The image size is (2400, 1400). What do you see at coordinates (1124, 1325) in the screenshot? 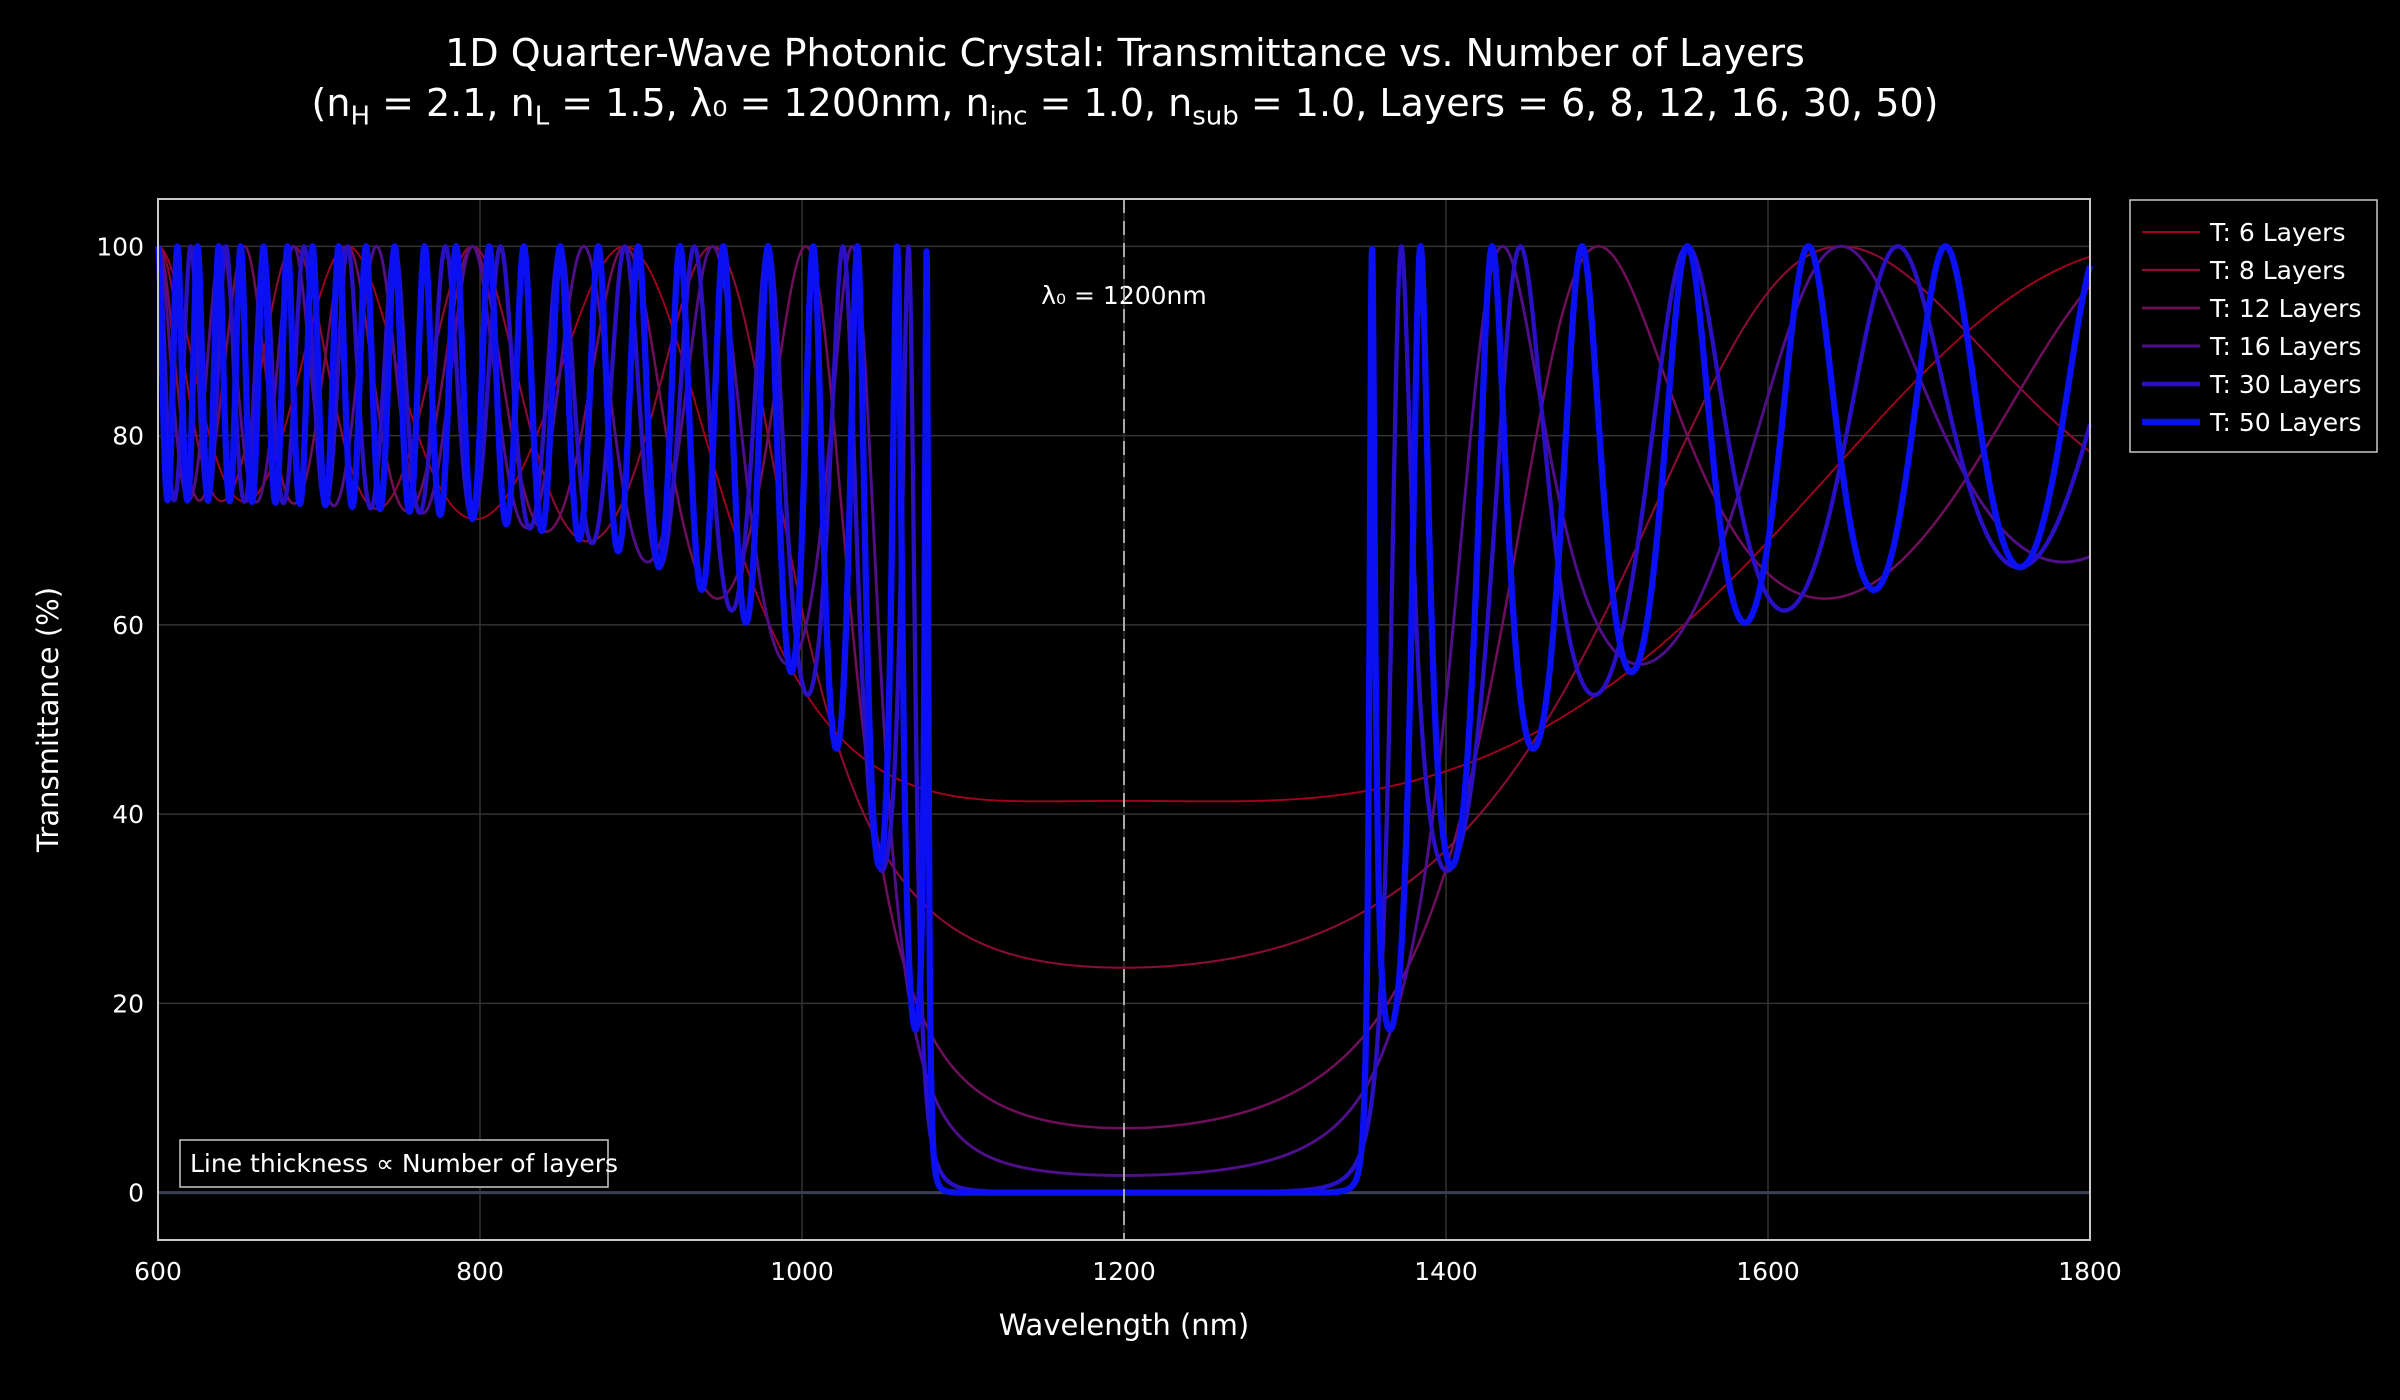
I see `x-axis-title: Wavelength (nm)` at bounding box center [1124, 1325].